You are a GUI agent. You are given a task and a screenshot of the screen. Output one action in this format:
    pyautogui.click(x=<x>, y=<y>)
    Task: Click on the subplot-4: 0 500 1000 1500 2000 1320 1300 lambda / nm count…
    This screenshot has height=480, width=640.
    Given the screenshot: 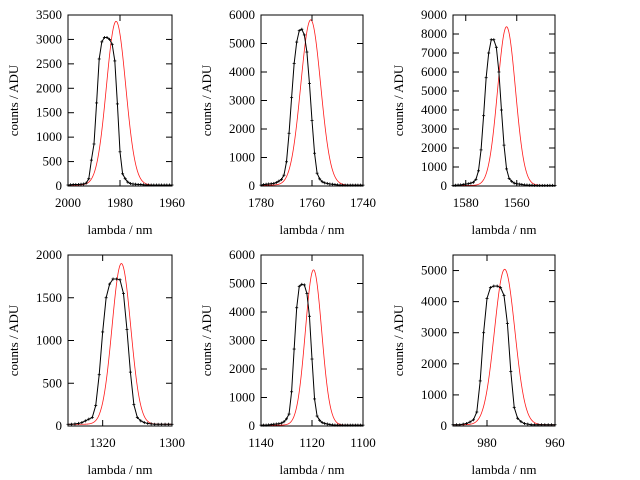 What is the action you would take?
    pyautogui.click(x=95, y=362)
    